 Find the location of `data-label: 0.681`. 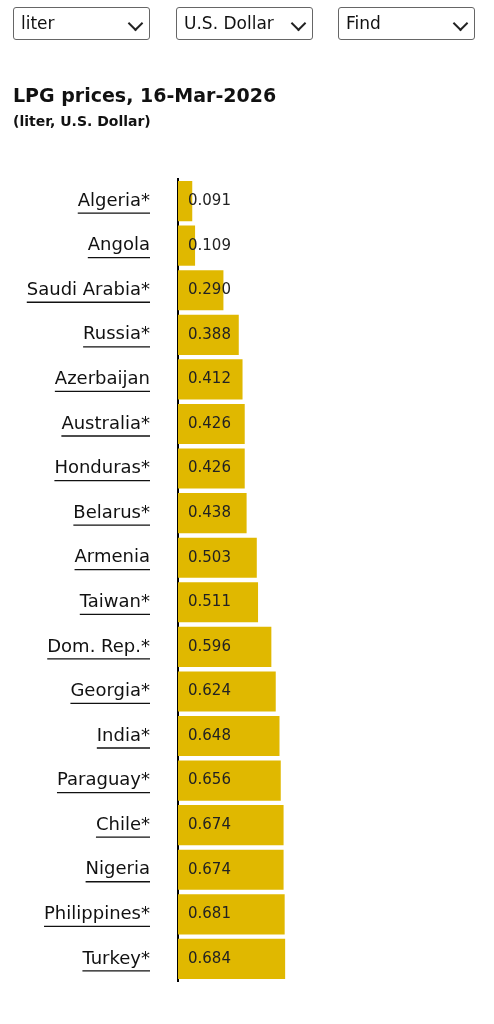

data-label: 0.681 is located at coordinates (209, 913).